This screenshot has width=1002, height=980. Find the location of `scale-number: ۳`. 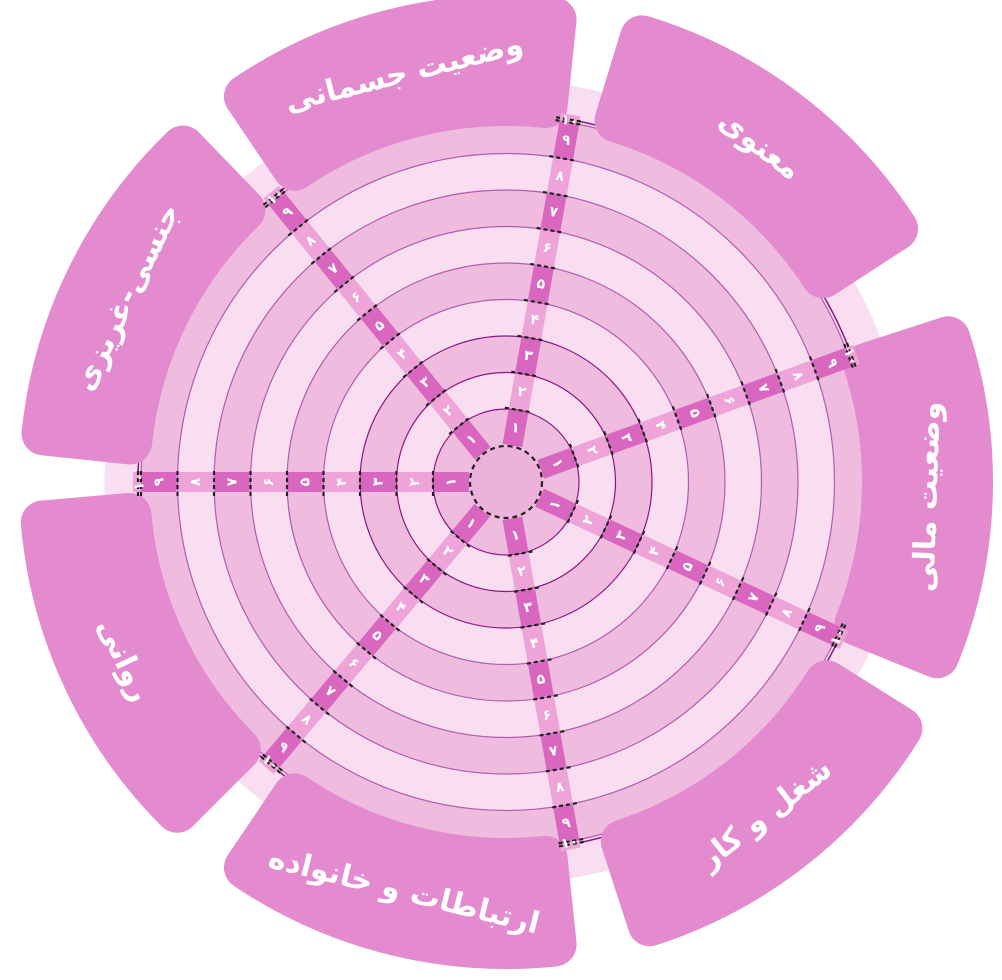

scale-number: ۳ is located at coordinates (529, 356).